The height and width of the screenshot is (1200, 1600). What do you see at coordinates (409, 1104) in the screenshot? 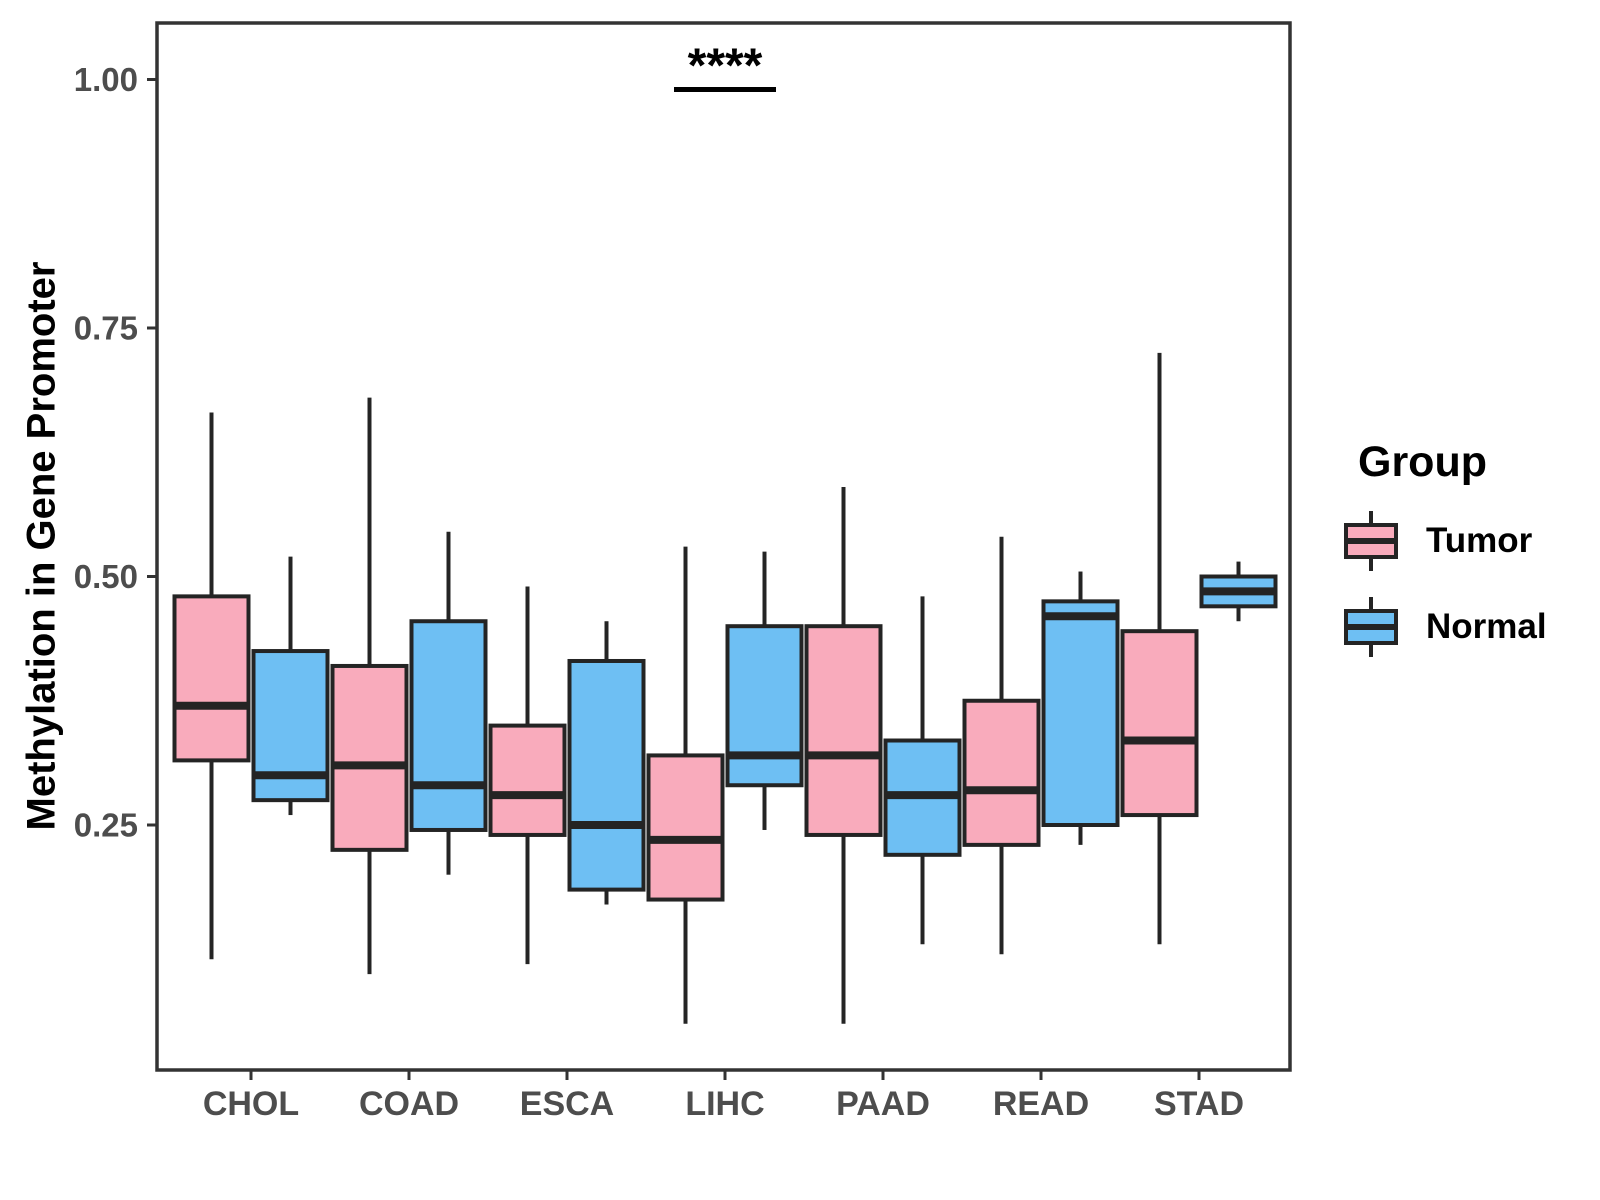
I see `x-tick-label: COAD` at bounding box center [409, 1104].